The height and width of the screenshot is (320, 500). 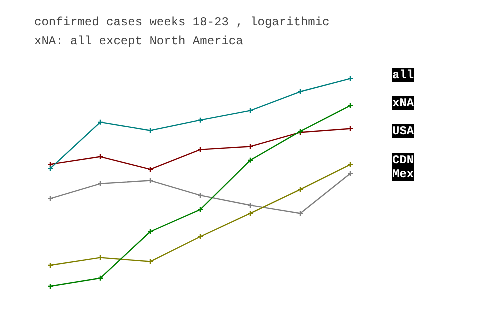 I want to click on text: USA, so click(x=403, y=131).